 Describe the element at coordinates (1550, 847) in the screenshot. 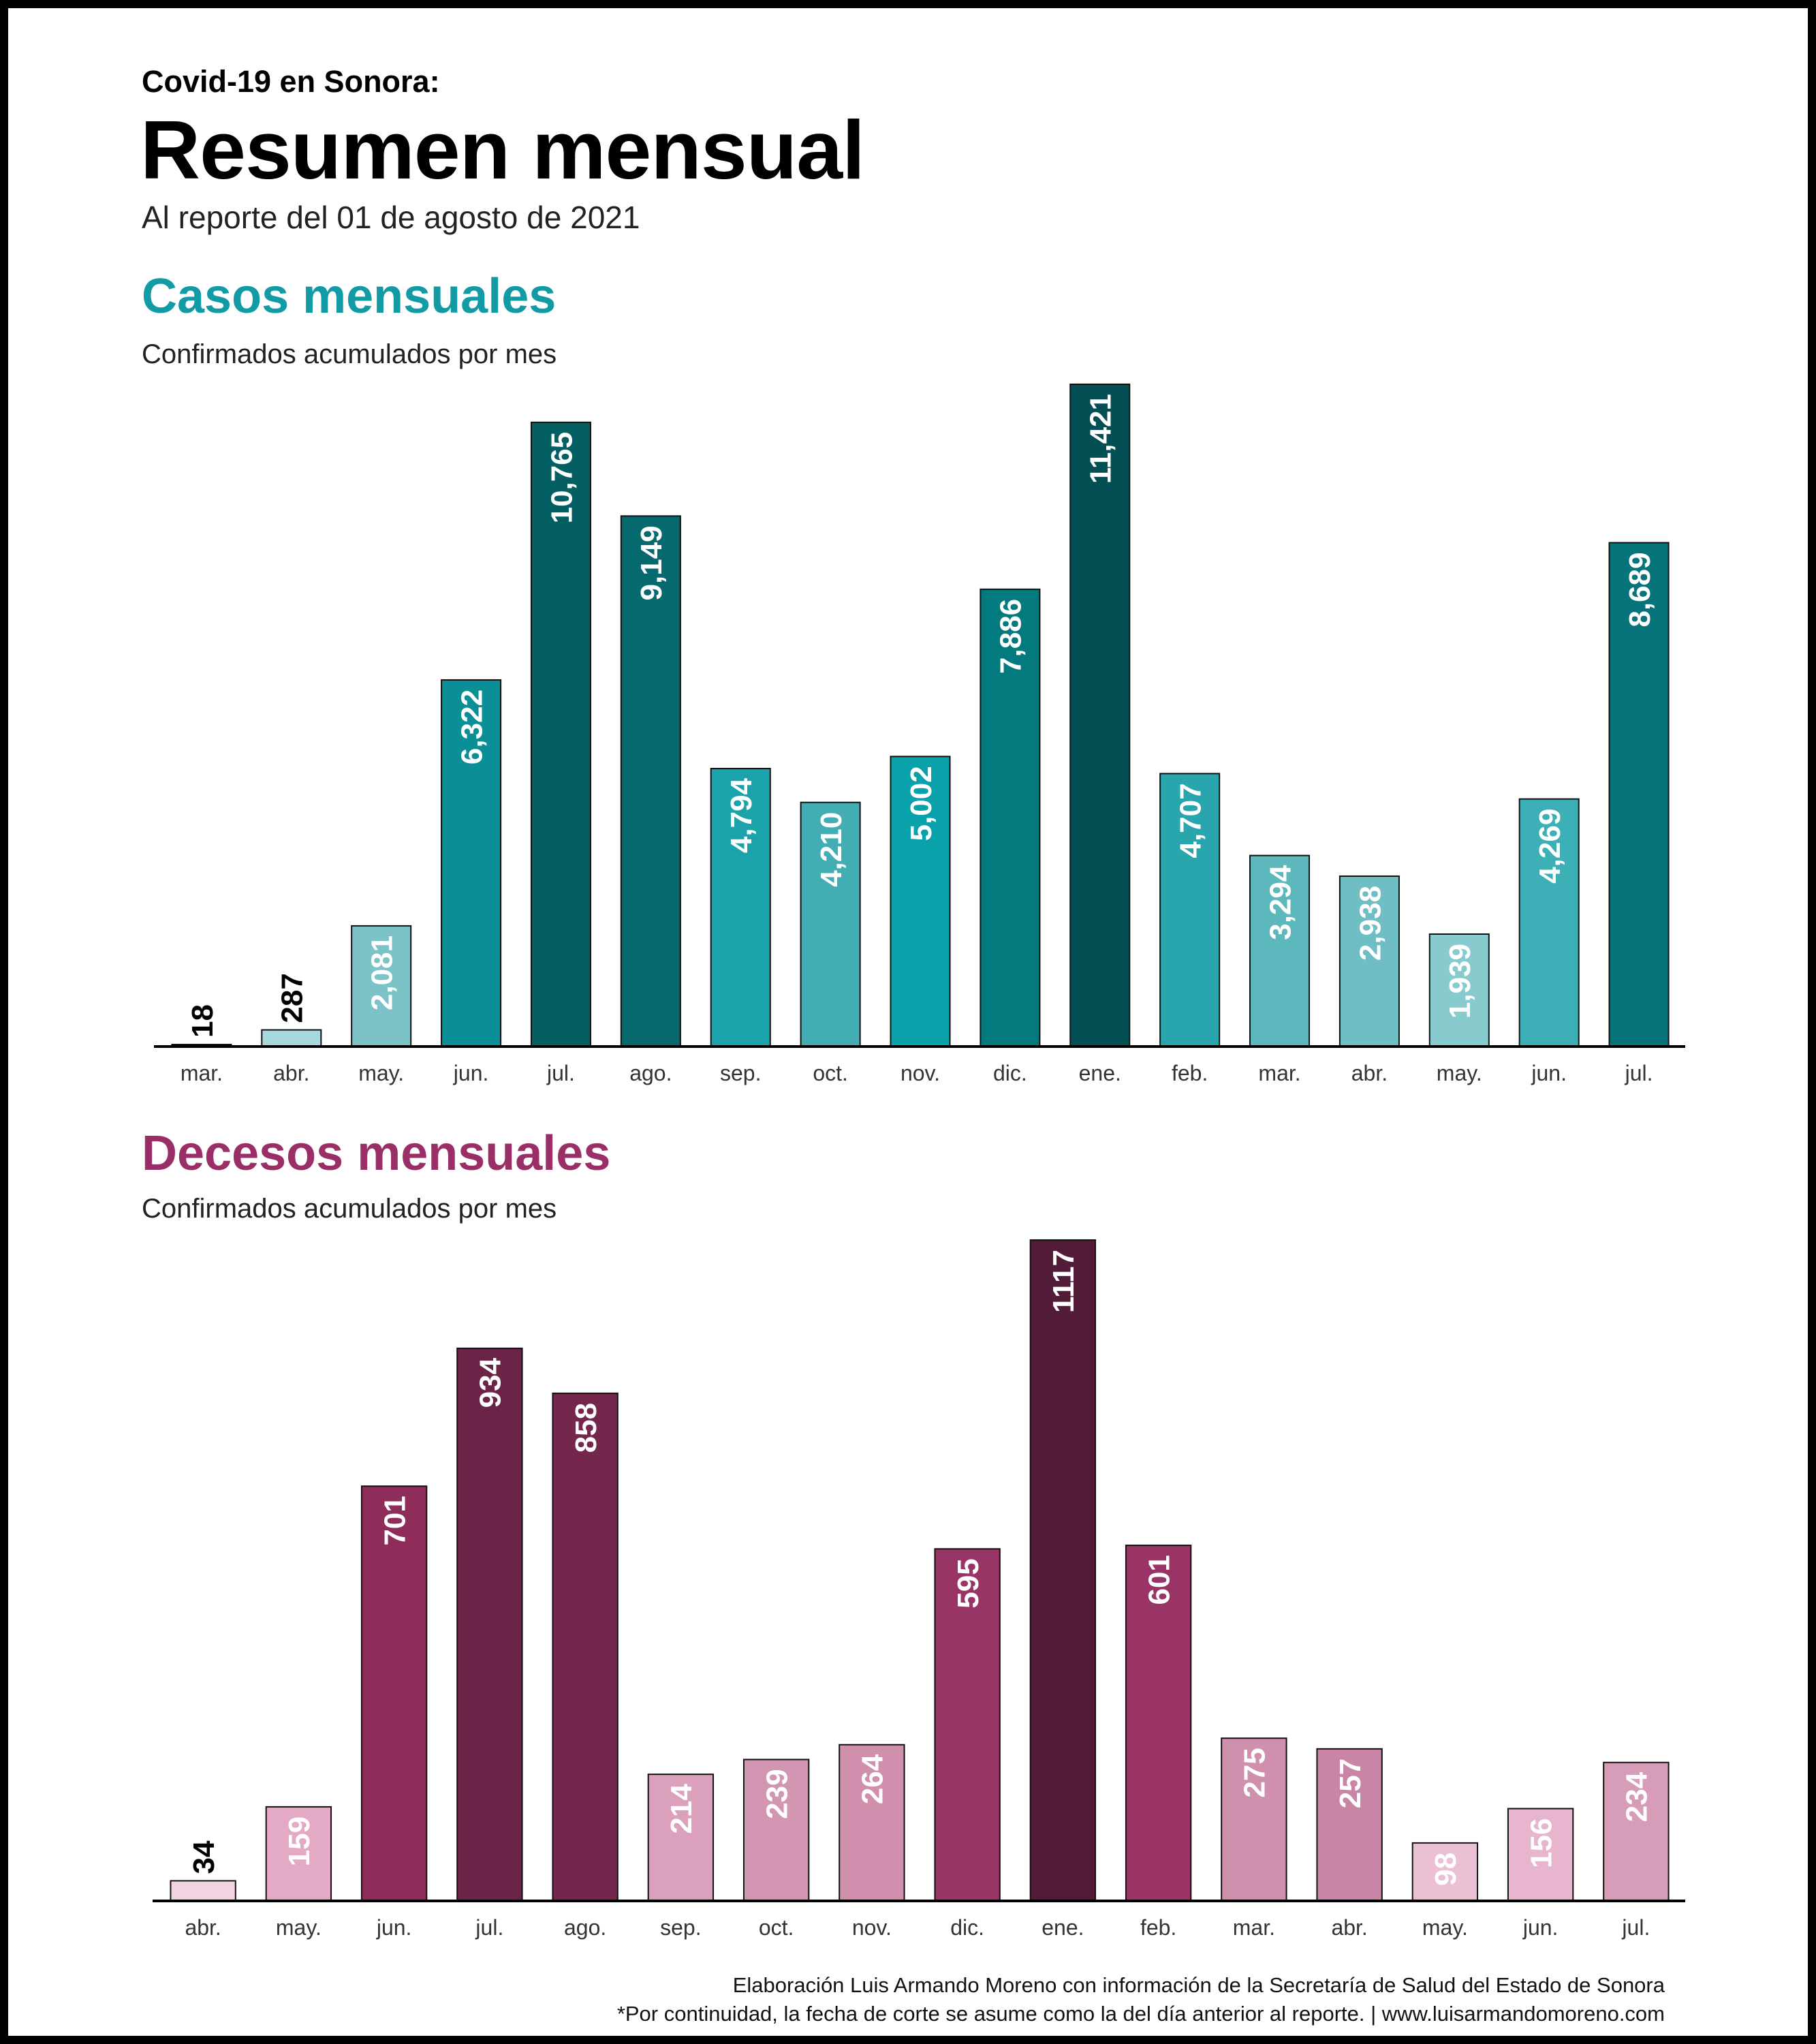

I see `cases-value-label: 4,269` at that location.